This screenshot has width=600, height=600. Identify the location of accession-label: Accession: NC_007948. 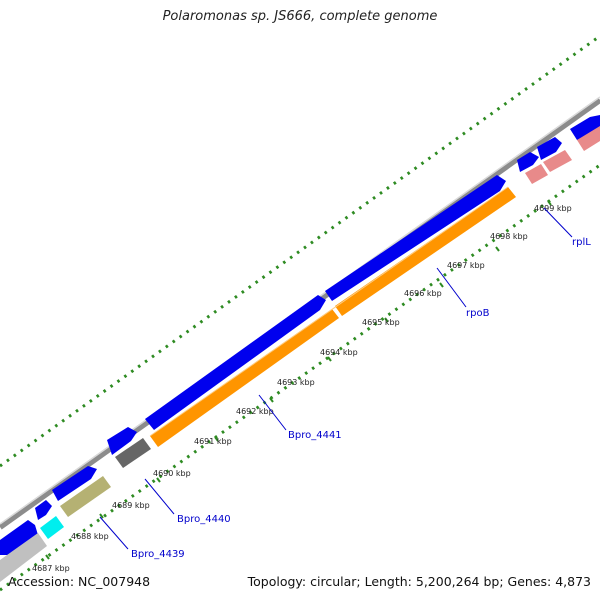
(79, 581).